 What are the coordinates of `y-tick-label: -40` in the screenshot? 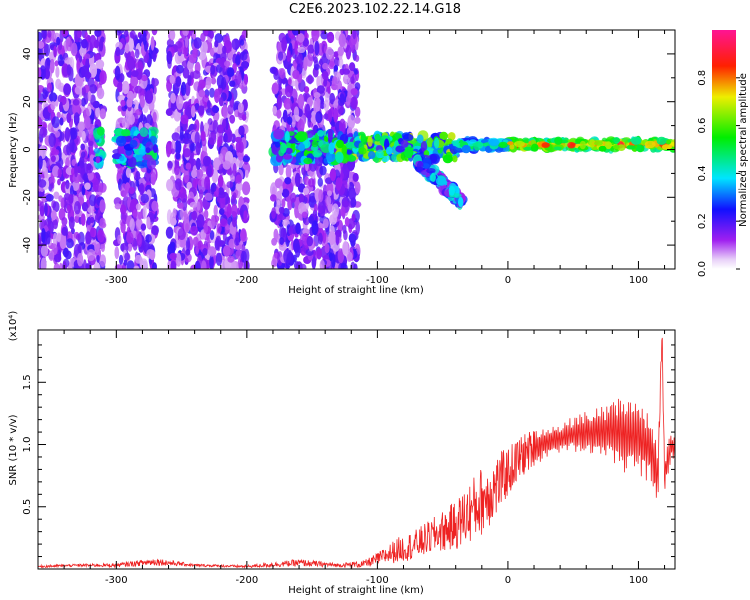 It's located at (27, 245).